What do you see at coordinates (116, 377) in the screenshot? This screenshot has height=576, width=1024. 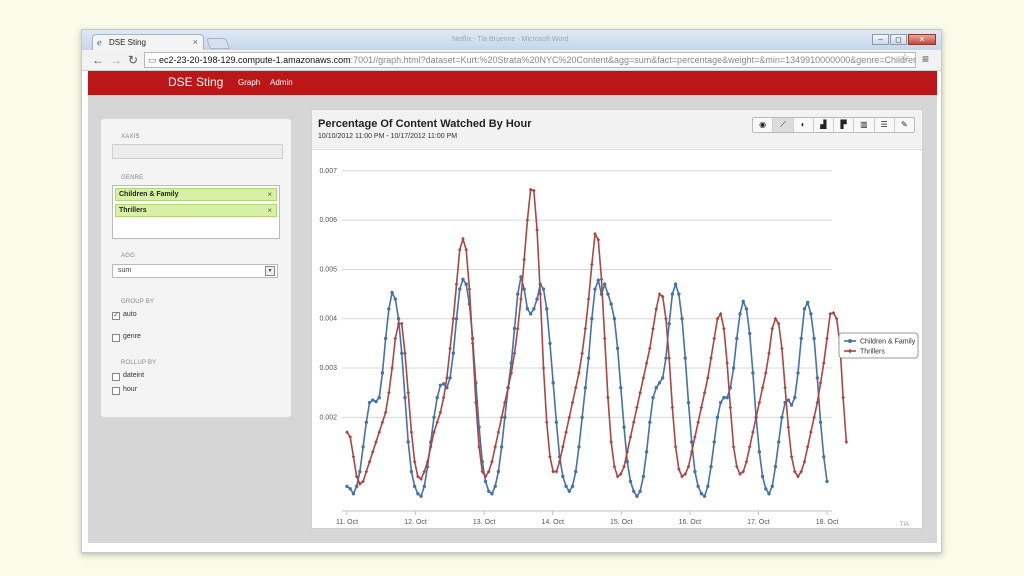 I see `rollup-dateint-checkbox` at bounding box center [116, 377].